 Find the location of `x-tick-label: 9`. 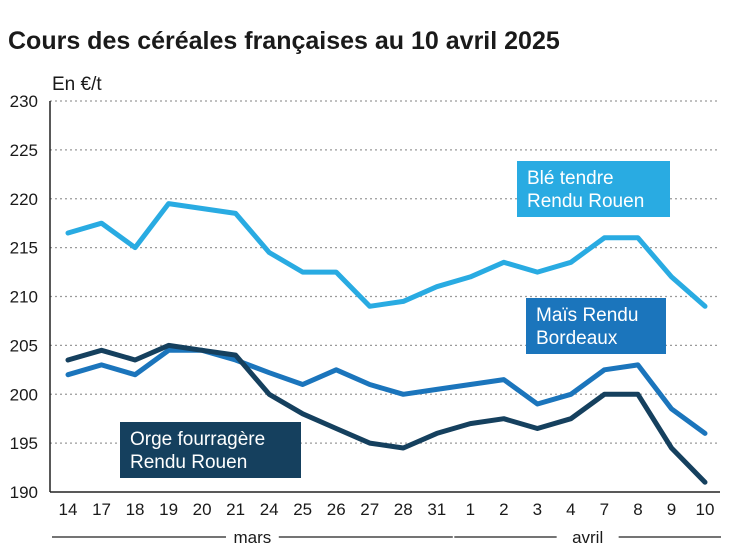

x-tick-label: 9 is located at coordinates (671, 509).